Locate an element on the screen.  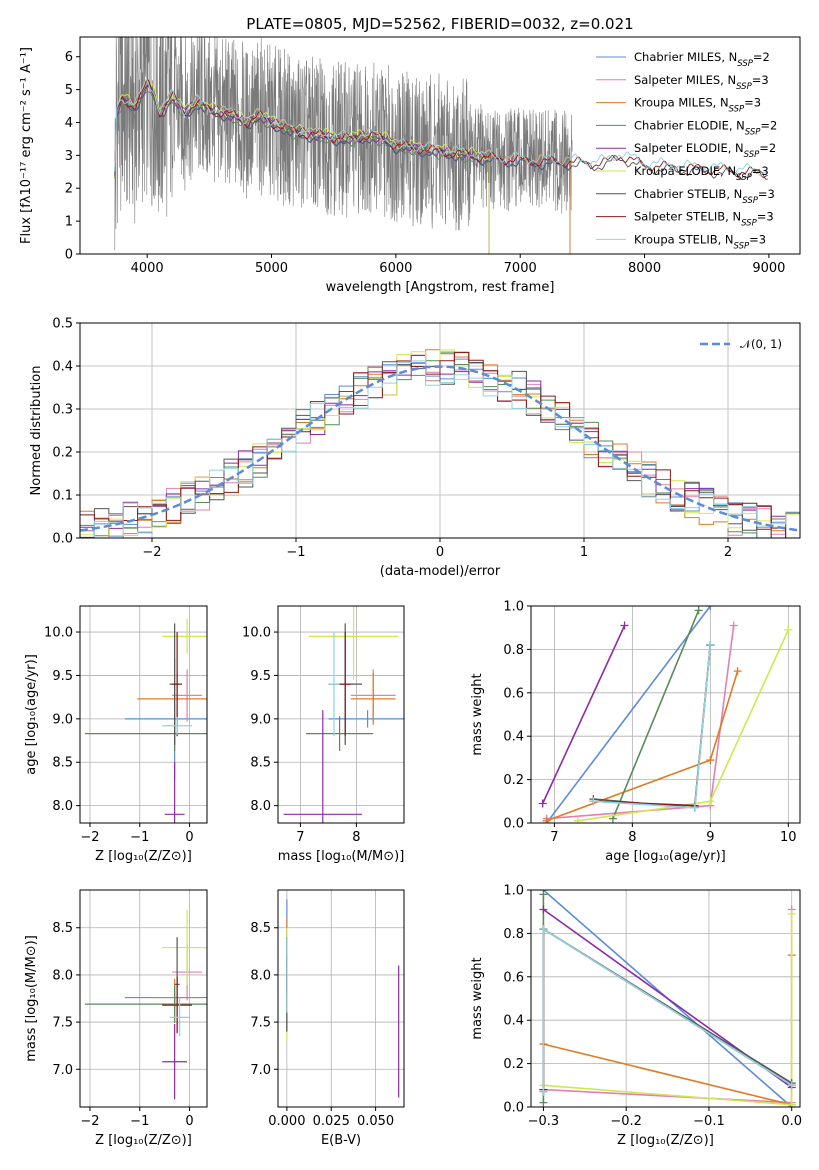
y-tick-label: 7.5 is located at coordinates (62, 1023).